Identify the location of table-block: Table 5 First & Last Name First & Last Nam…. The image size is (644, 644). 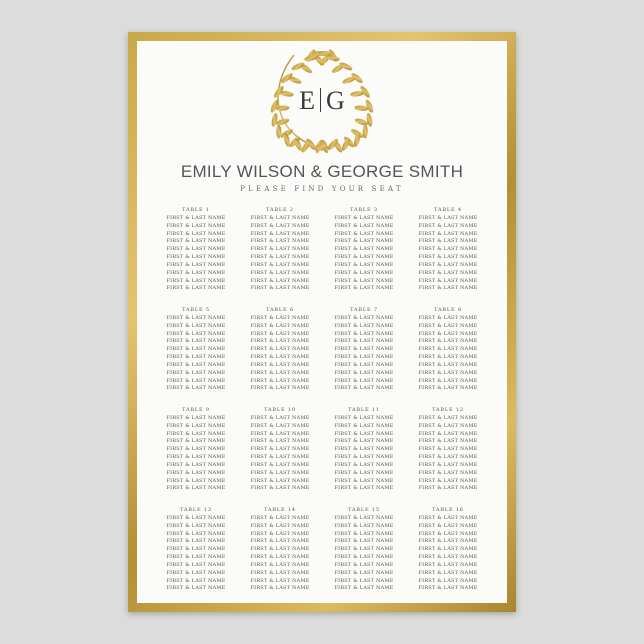
(196, 357).